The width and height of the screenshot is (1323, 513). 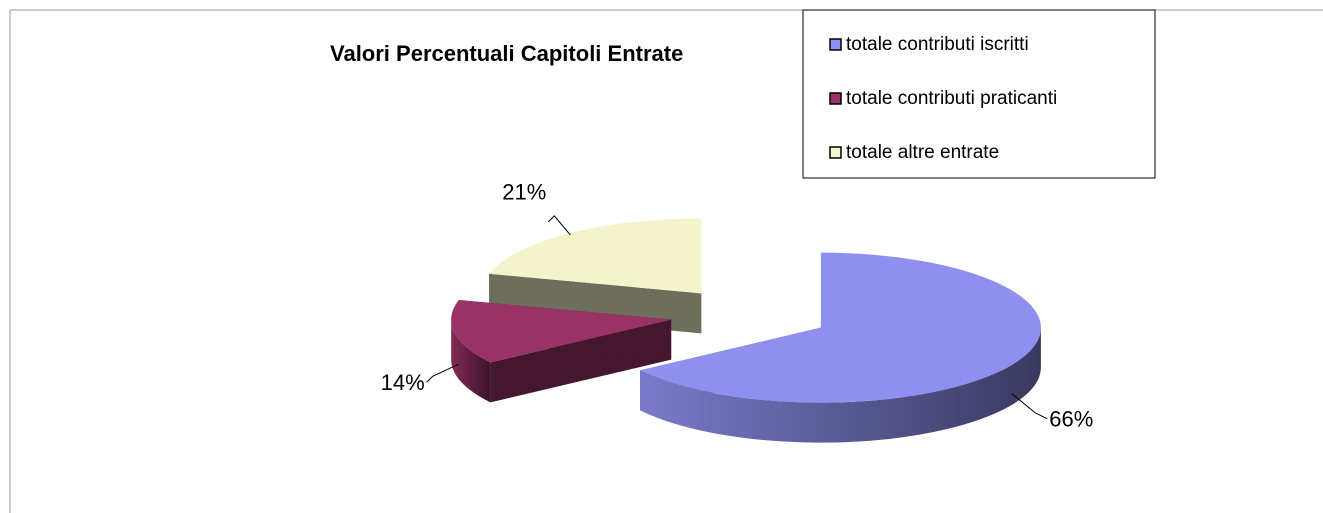 I want to click on chart-title: Valori Percentuali Capitoli Entrate, so click(x=506, y=53).